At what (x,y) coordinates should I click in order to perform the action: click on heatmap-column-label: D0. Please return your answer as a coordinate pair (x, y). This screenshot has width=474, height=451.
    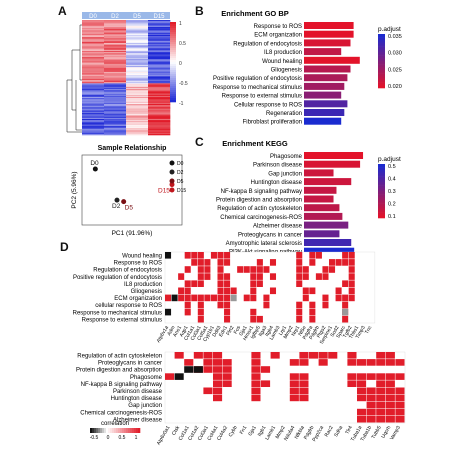
    Looking at the image, I should click on (93, 17).